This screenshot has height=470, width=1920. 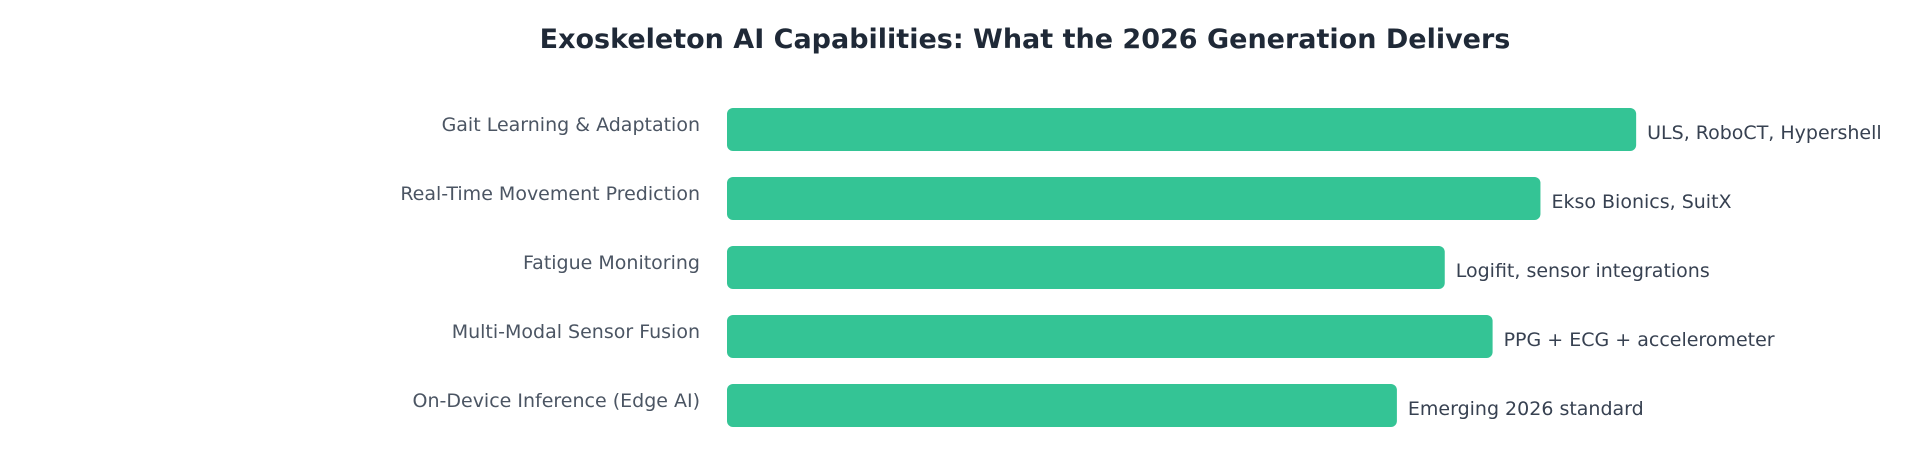 I want to click on category-label: Gait Learning & Adaptation, so click(x=571, y=125).